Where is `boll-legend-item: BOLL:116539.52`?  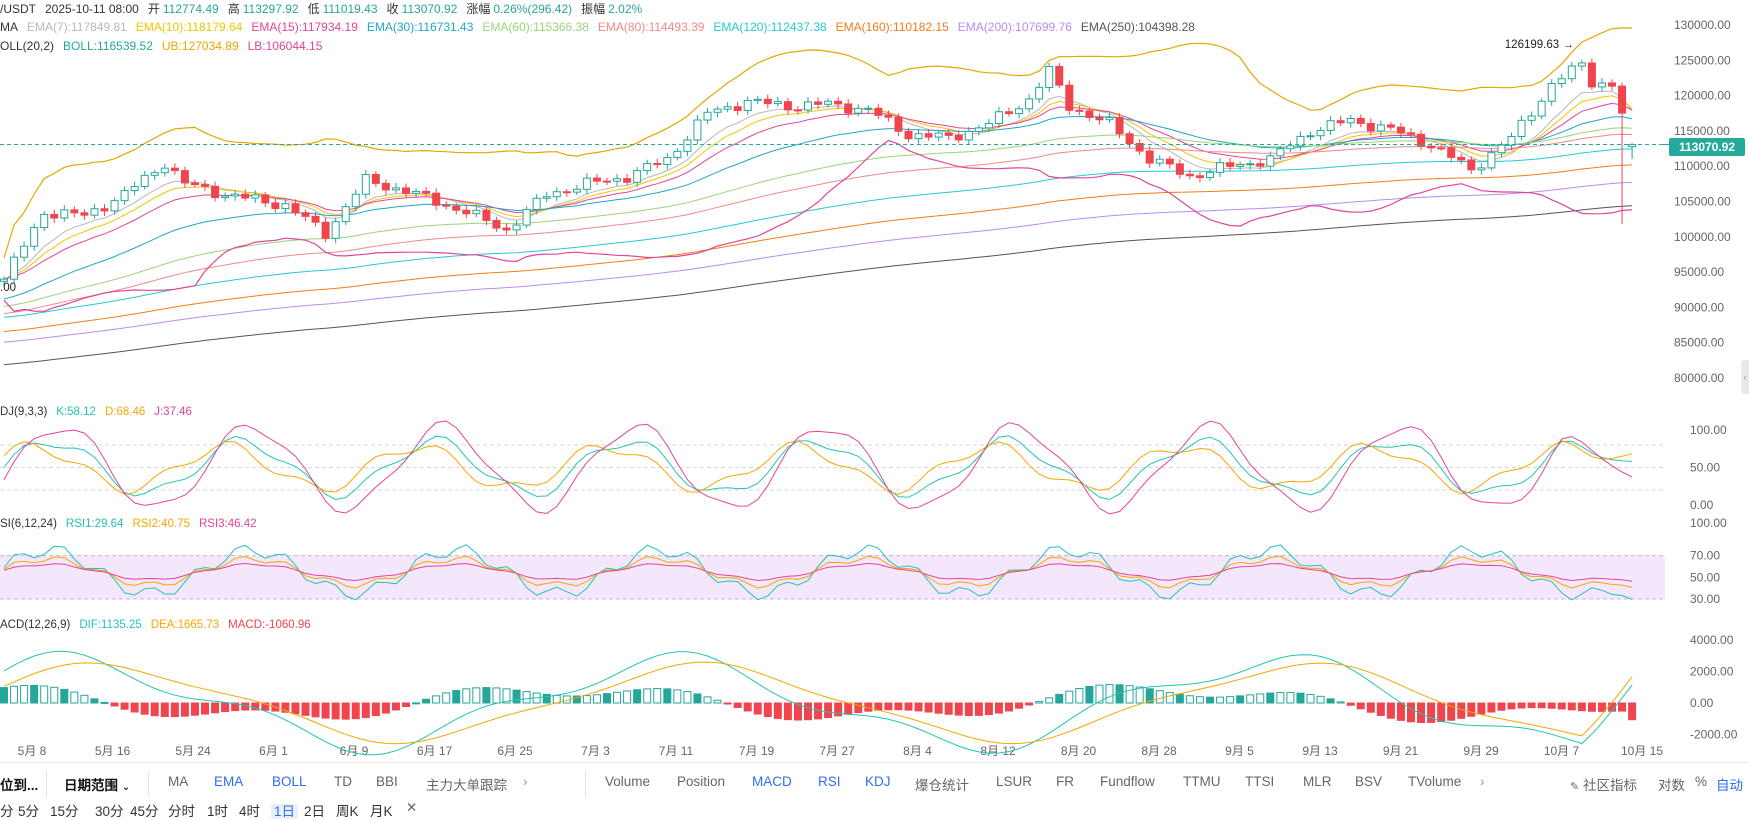
boll-legend-item: BOLL:116539.52 is located at coordinates (108, 46).